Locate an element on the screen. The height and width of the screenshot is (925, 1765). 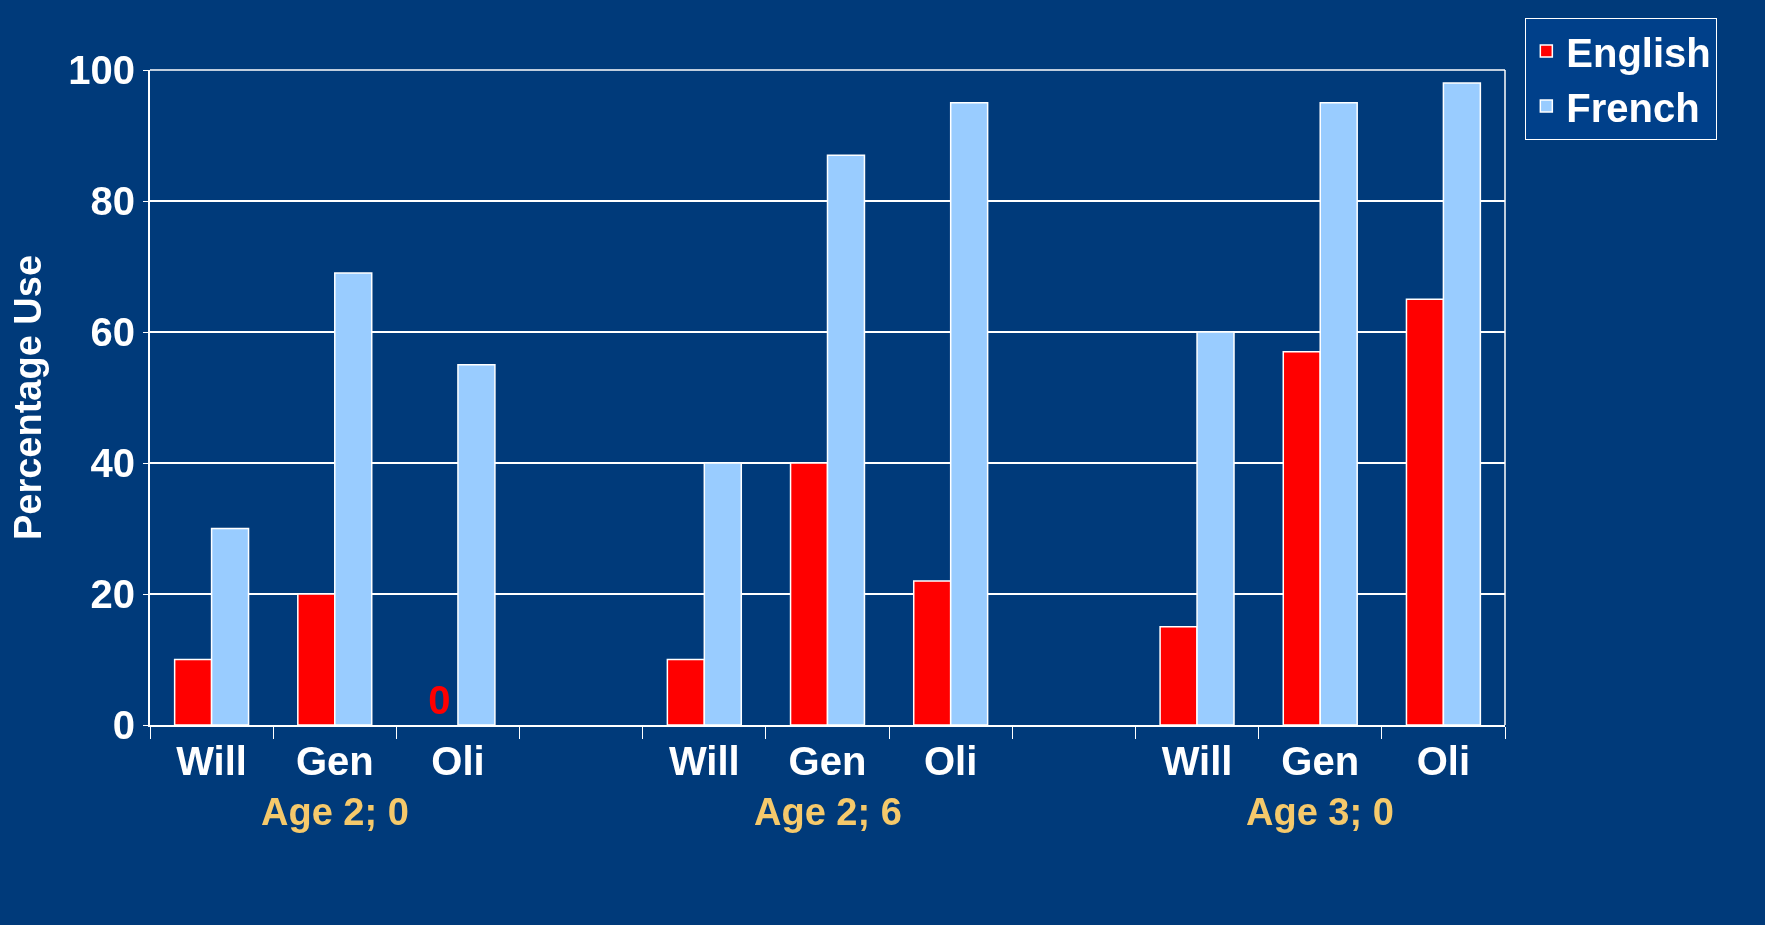
text: Age 2; 0 is located at coordinates (335, 812).